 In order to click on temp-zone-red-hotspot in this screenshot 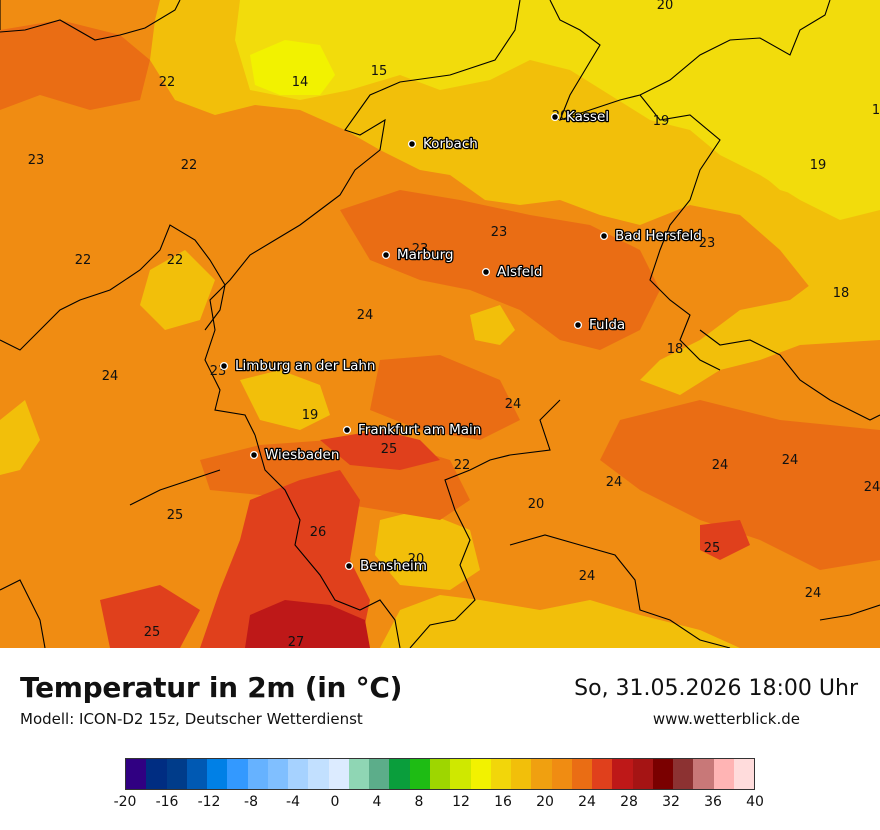, I will do `click(307, 624)`.